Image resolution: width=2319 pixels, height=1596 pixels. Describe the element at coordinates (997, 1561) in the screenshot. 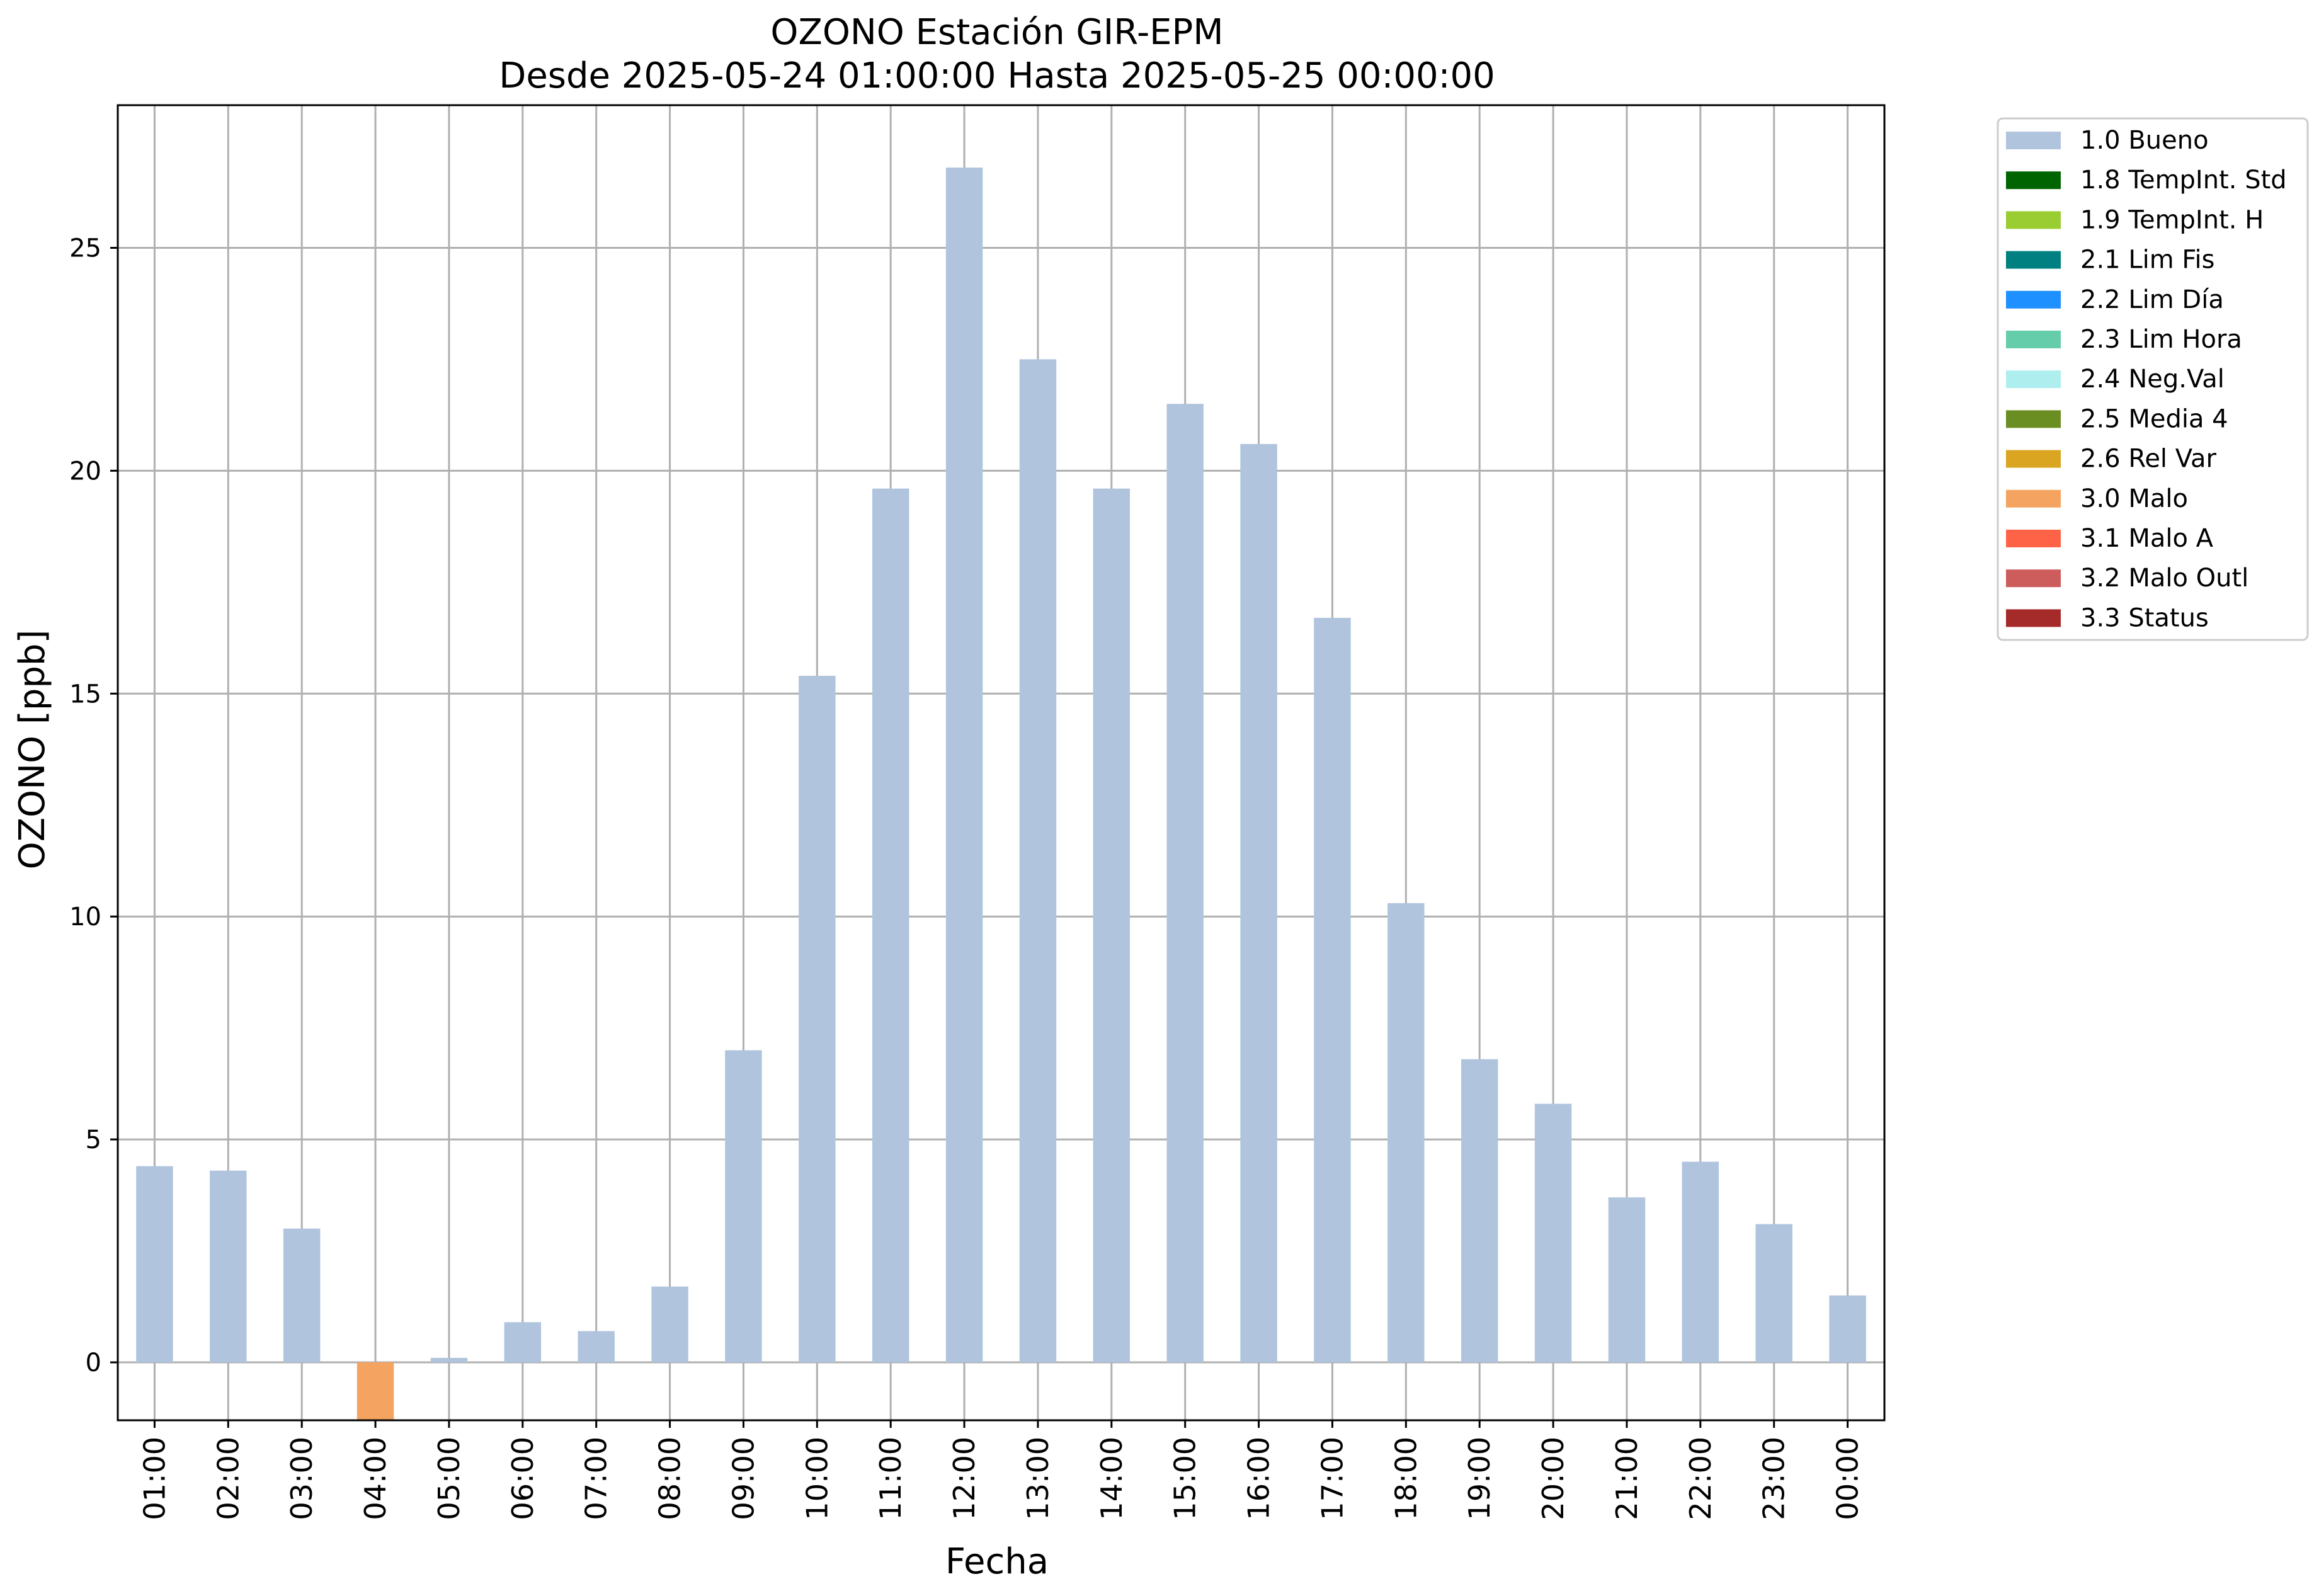

I see `x-axis-label: Fecha` at that location.